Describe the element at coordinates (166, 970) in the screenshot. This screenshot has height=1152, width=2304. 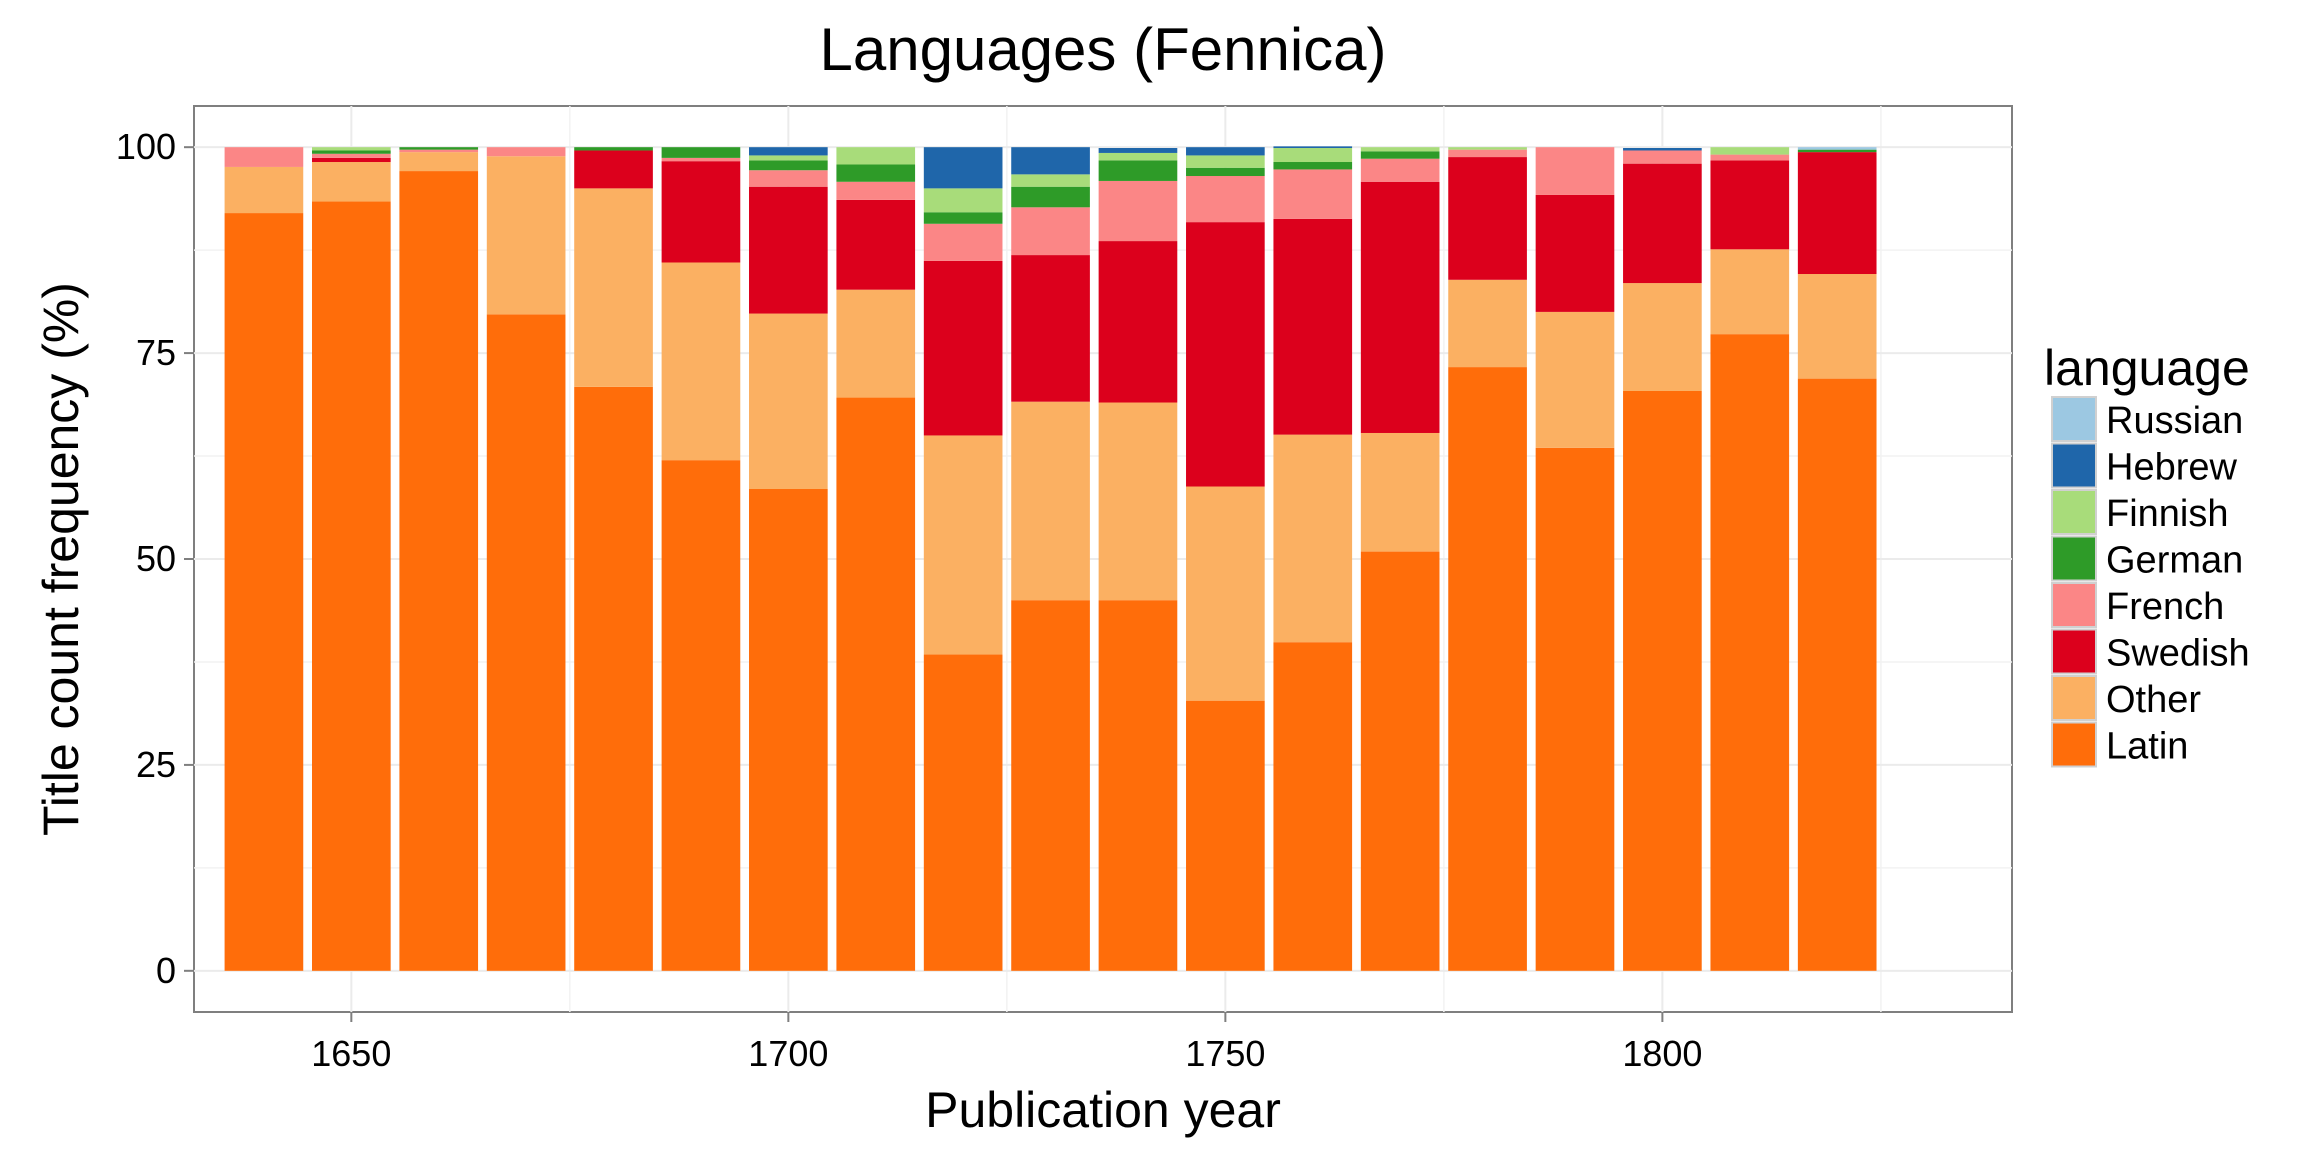
I see `y-tick-label: 0` at that location.